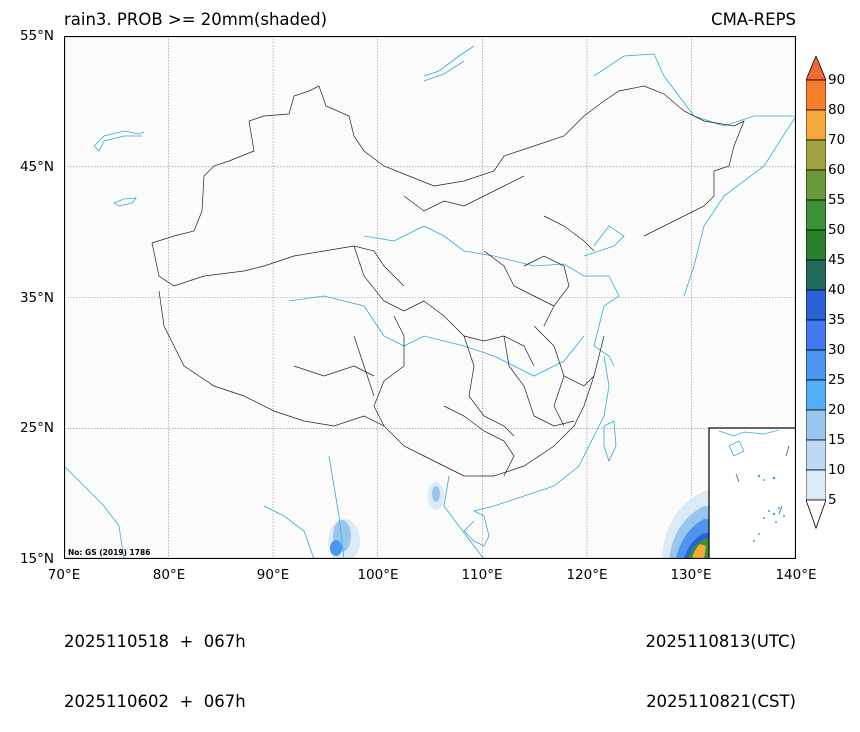 Image resolution: width=860 pixels, height=732 pixels. I want to click on colorbar-tick-10: 10, so click(837, 470).